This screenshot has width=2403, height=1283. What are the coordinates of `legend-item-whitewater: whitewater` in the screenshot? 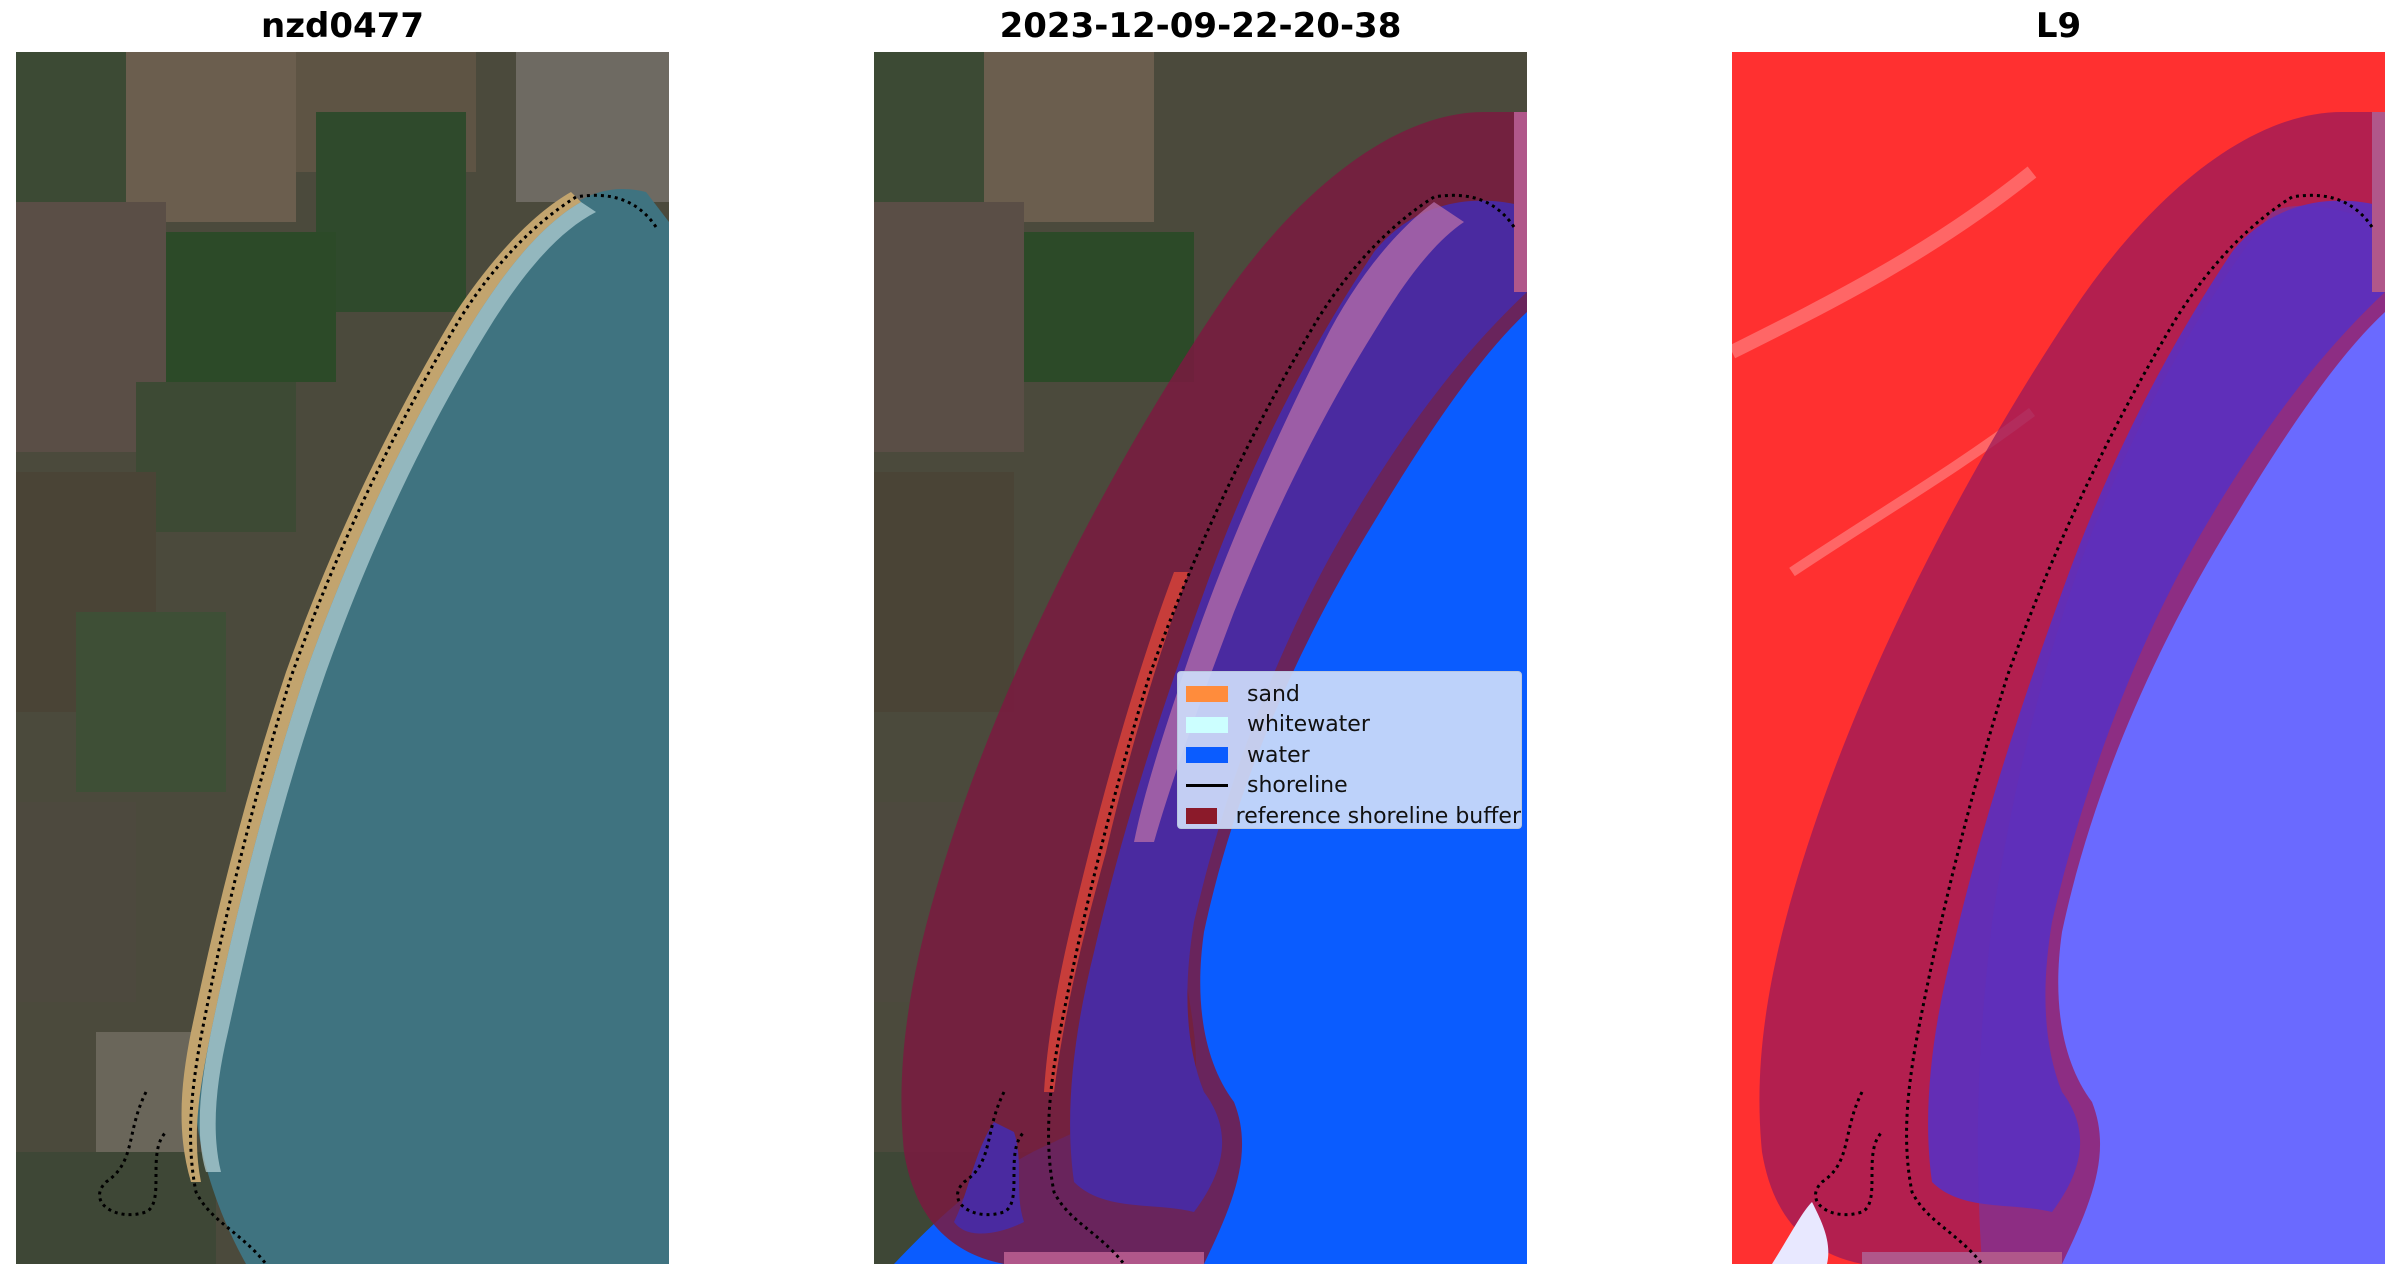 It's located at (1353, 725).